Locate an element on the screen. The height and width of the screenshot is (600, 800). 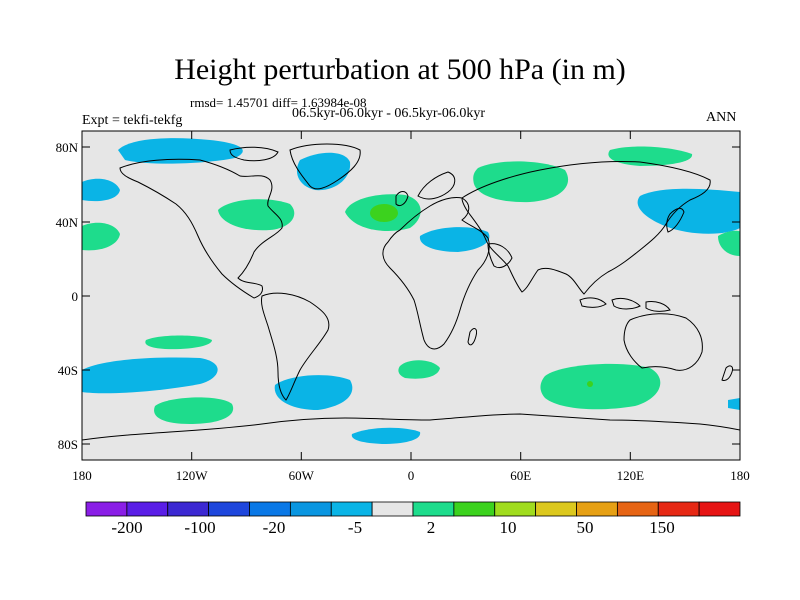
map-title: Height perturbation at 500 hPa (in m) is located at coordinates (400, 69).